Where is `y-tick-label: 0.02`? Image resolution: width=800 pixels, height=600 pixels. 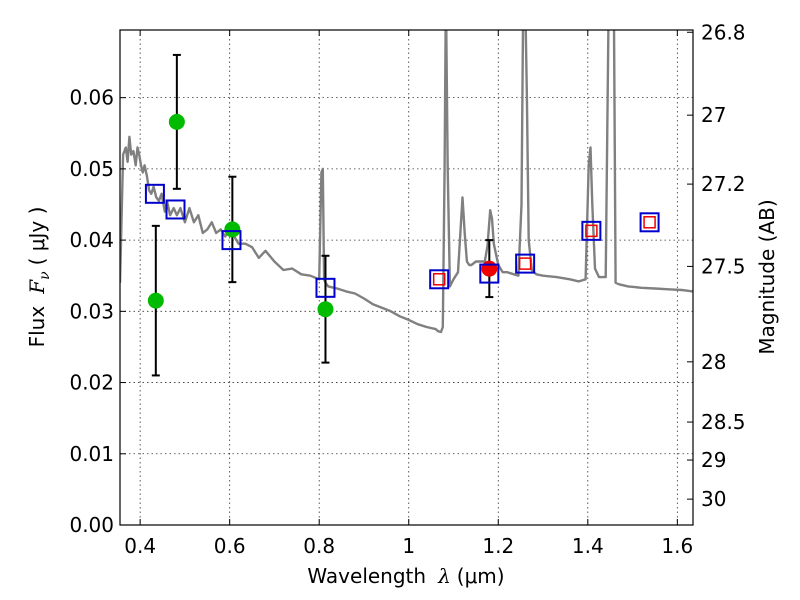 y-tick-label: 0.02 is located at coordinates (91, 383).